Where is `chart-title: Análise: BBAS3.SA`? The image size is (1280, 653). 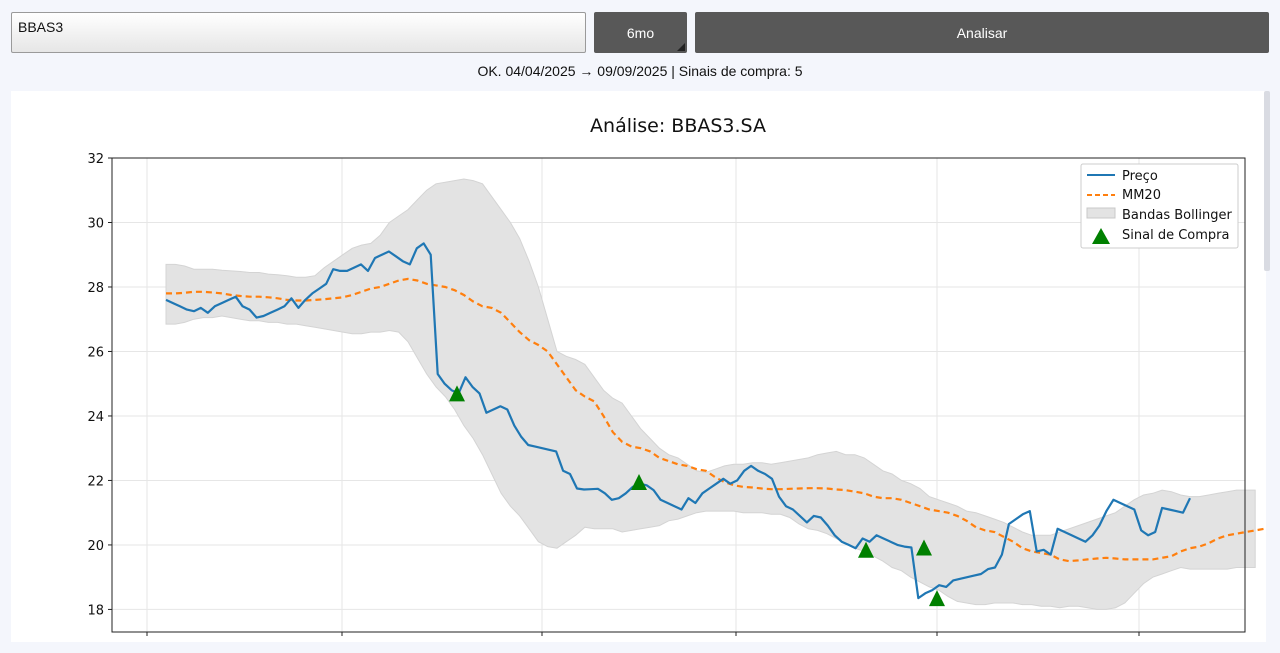 chart-title: Análise: BBAS3.SA is located at coordinates (678, 126).